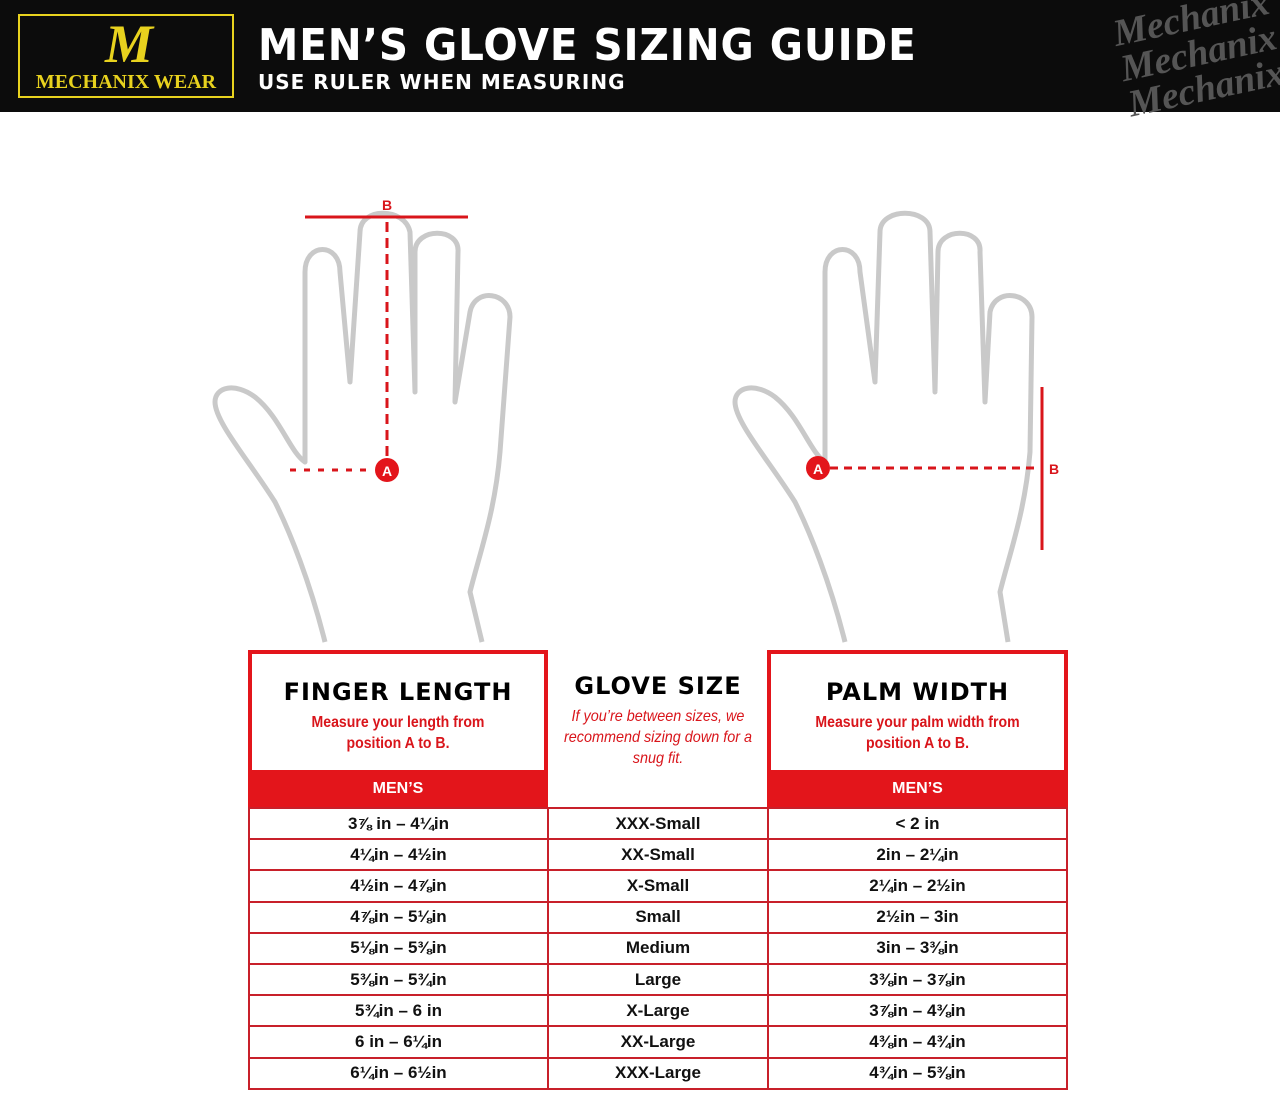  Describe the element at coordinates (442, 82) in the screenshot. I see `page-subtitle: USE RULER WHEN MEASURING` at that location.